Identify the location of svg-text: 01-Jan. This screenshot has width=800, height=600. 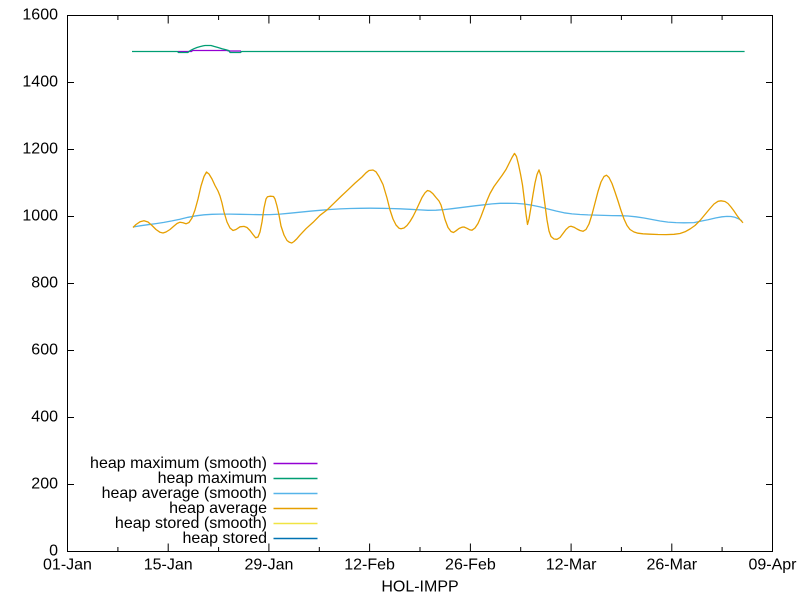
(67, 564).